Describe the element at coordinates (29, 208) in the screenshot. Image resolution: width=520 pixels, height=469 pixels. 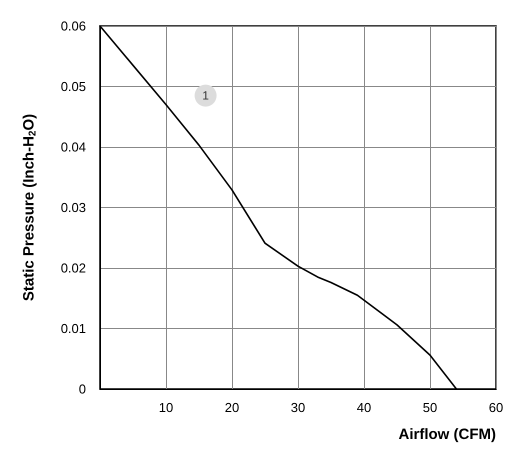
I see `y-axis-title: Static Pressure (Inch-H2O)` at that location.